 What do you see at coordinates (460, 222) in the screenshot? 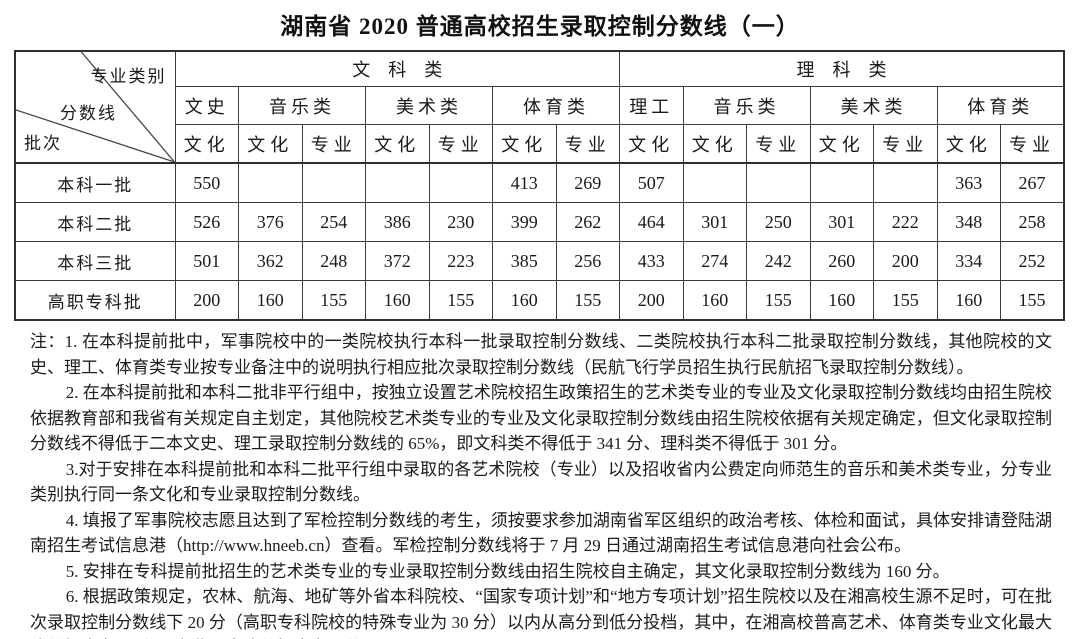
I see `score-cell: 230` at bounding box center [460, 222].